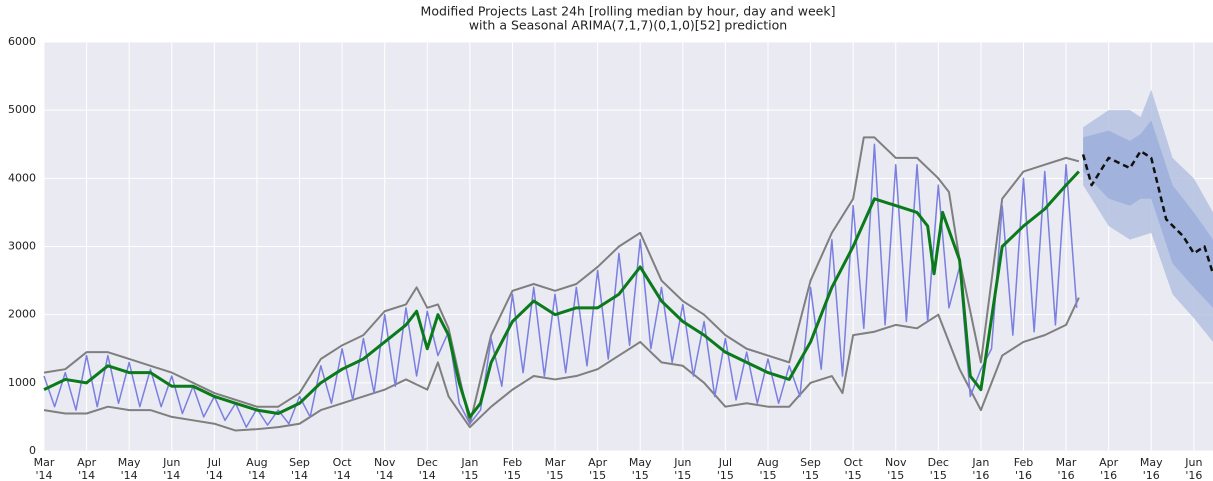 This screenshot has height=481, width=1213. I want to click on x-tick-label: Apr '14, so click(87, 468).